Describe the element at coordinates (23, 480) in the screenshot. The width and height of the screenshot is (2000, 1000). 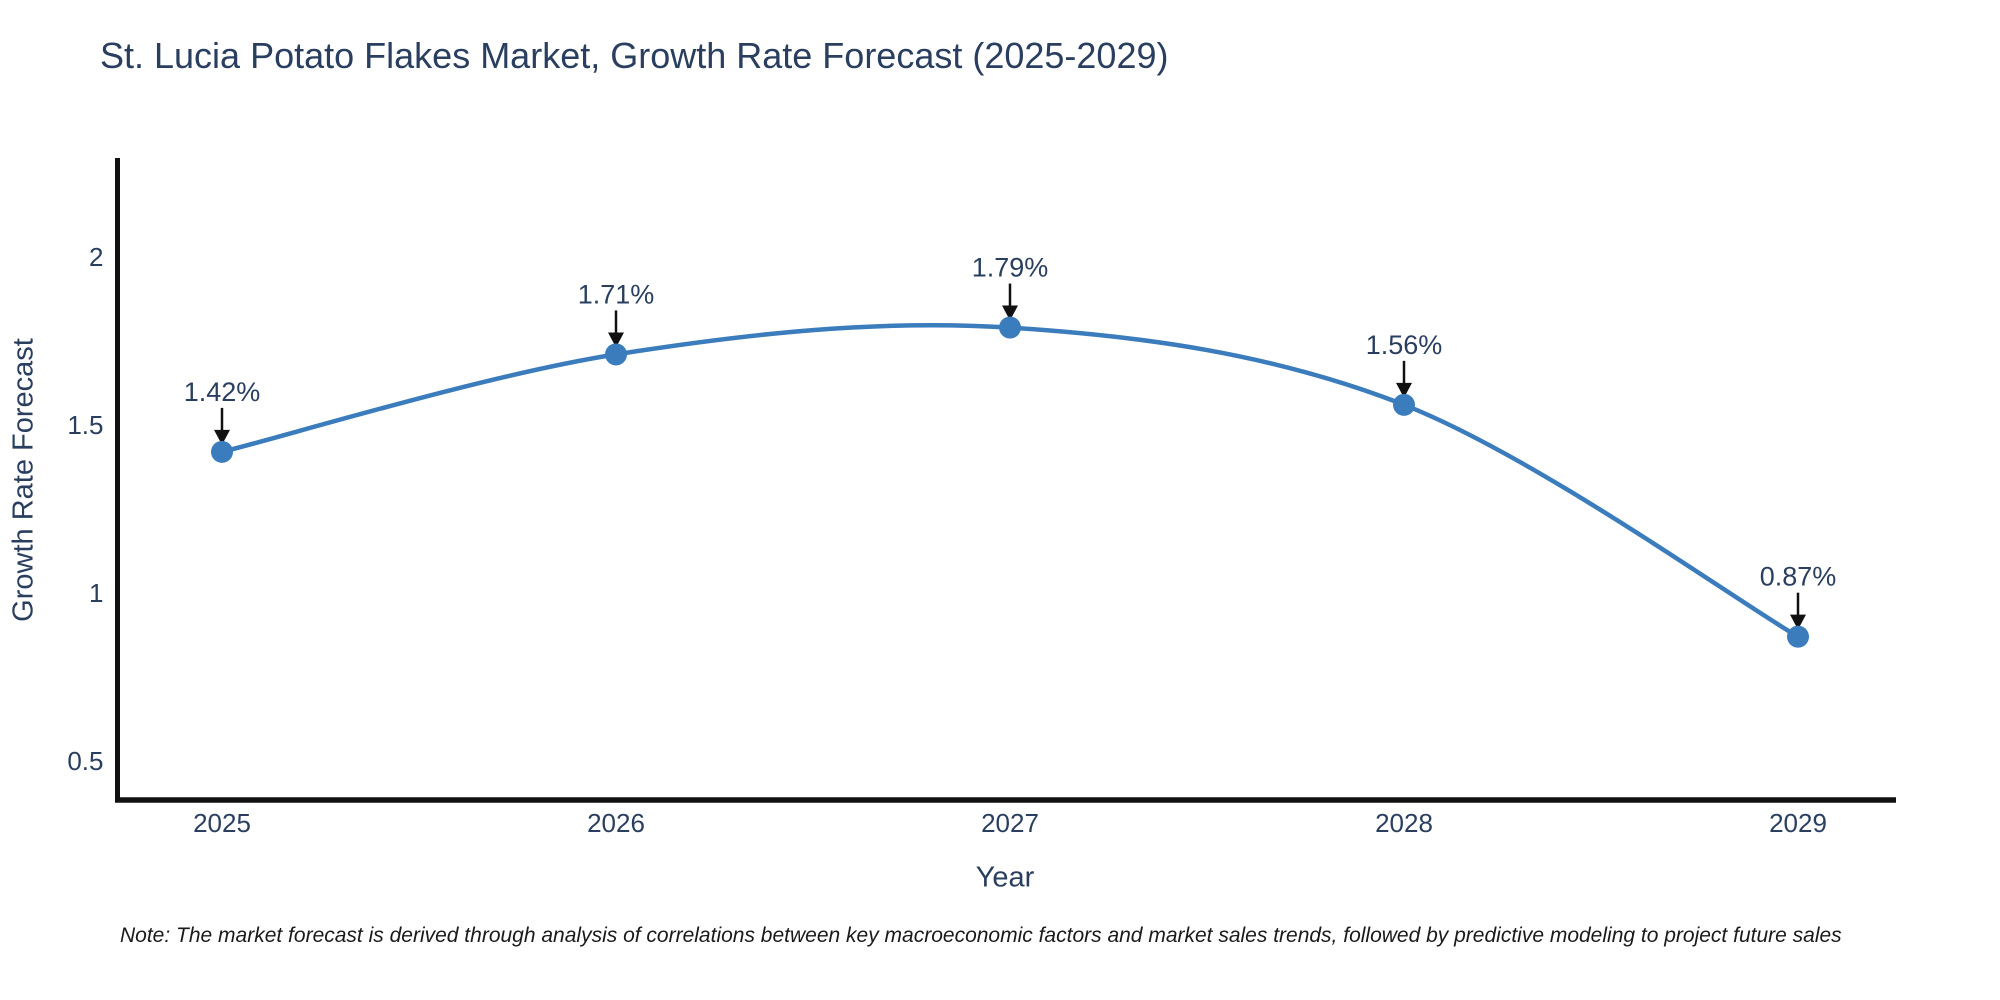
I see `y-axis-title: Growth Rate Forecast` at that location.